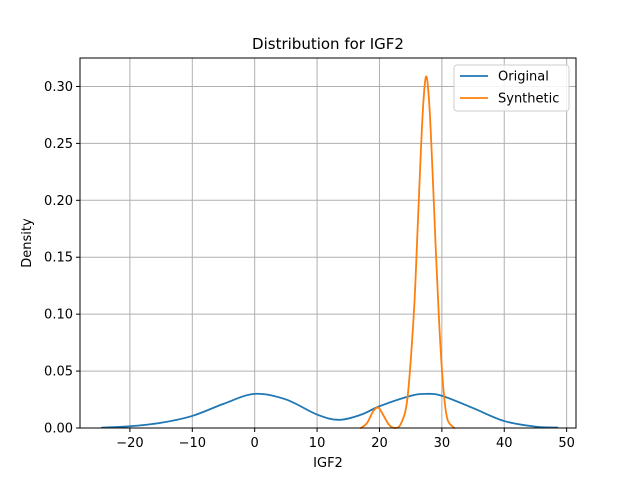 The height and width of the screenshot is (480, 640). I want to click on y-axis: 0.00 0.05 0.10 0.15 0.20 0.25 0.30, so click(62, 258).